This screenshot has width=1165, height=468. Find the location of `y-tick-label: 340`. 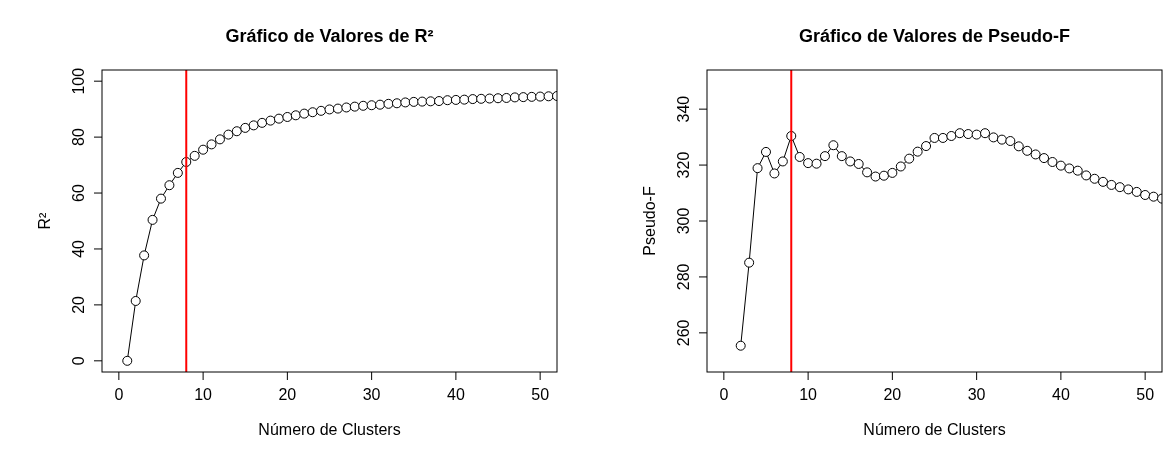

y-tick-label: 340 is located at coordinates (683, 109).